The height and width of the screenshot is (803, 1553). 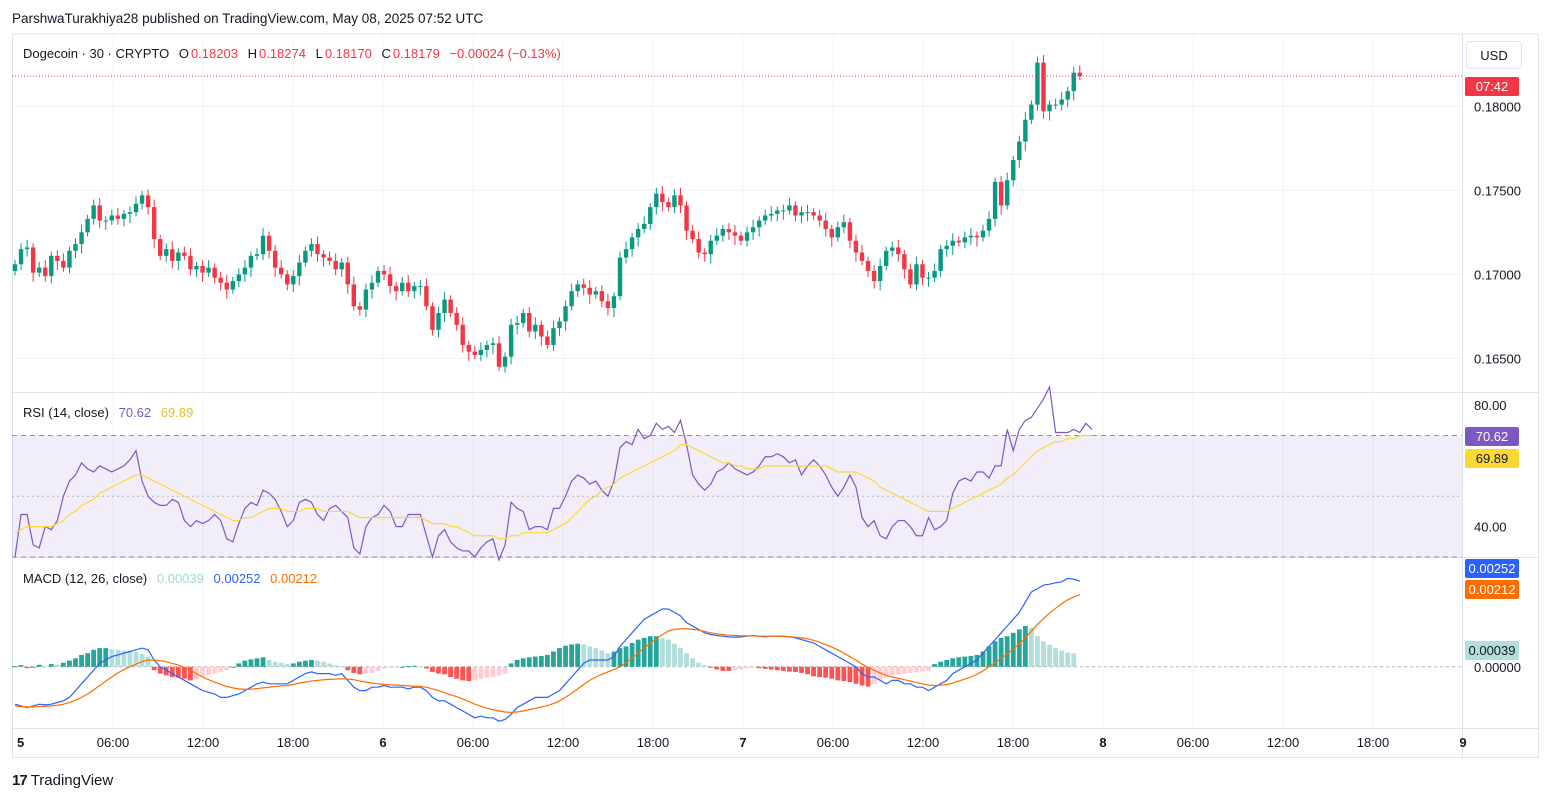 What do you see at coordinates (1494, 55) in the screenshot?
I see `currency-button: USD` at bounding box center [1494, 55].